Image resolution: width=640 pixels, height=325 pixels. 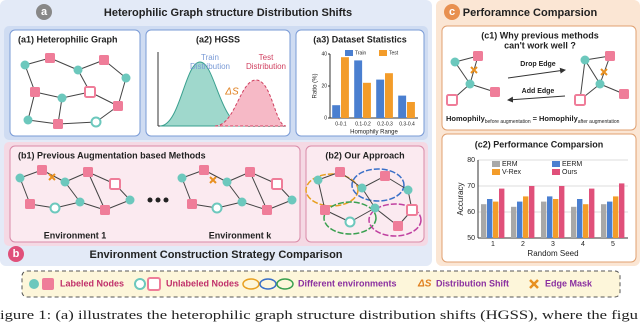 I want to click on legend-mask, so click(x=534, y=284).